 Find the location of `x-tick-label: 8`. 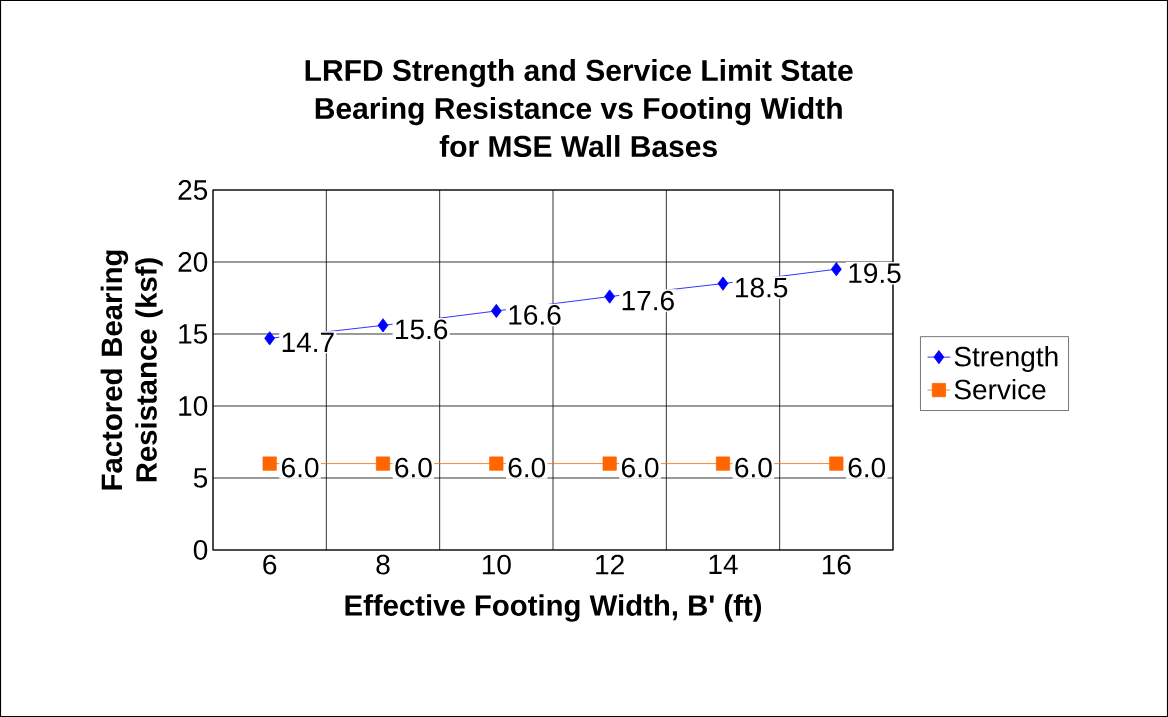

x-tick-label: 8 is located at coordinates (383, 564).